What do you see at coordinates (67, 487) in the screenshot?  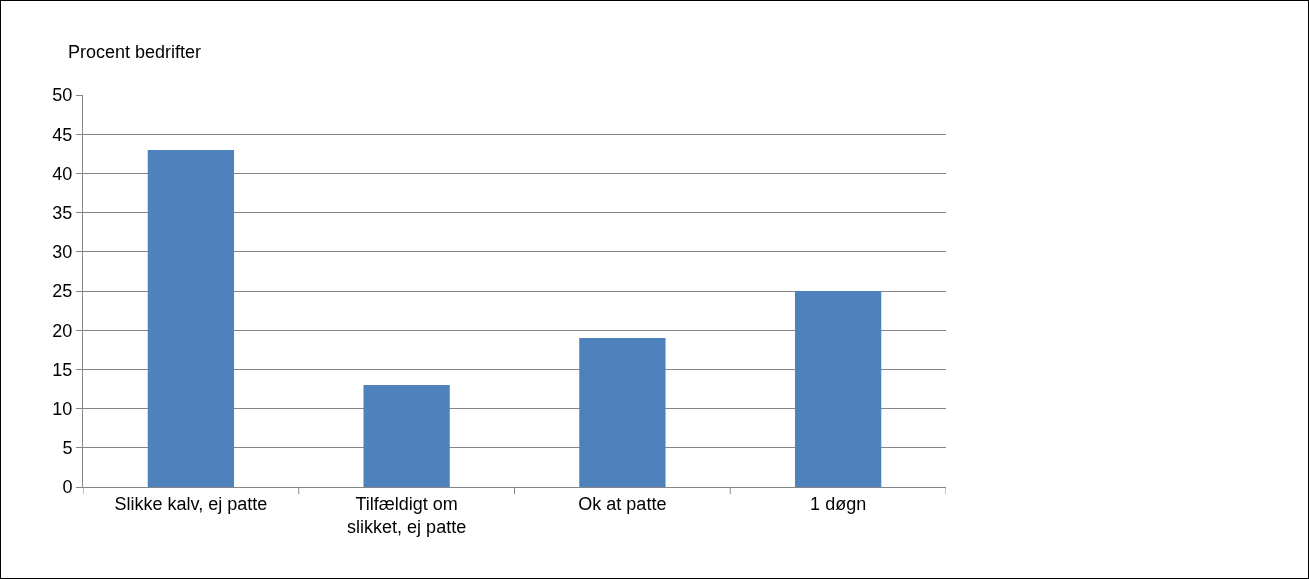 I see `y-tick-label: 0` at bounding box center [67, 487].